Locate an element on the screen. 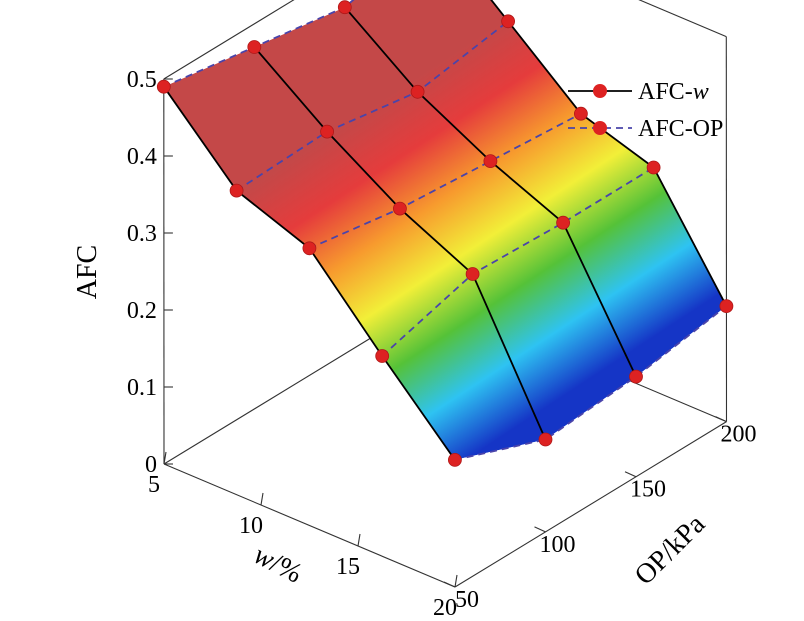  box-back-top-edge is located at coordinates (682, 19).